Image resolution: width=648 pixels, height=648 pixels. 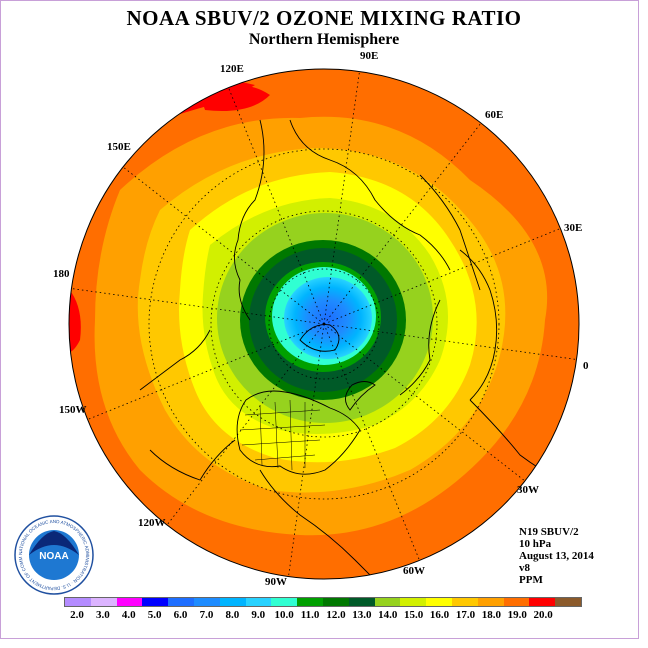 I want to click on lon-label-180: 180, so click(x=61, y=274).